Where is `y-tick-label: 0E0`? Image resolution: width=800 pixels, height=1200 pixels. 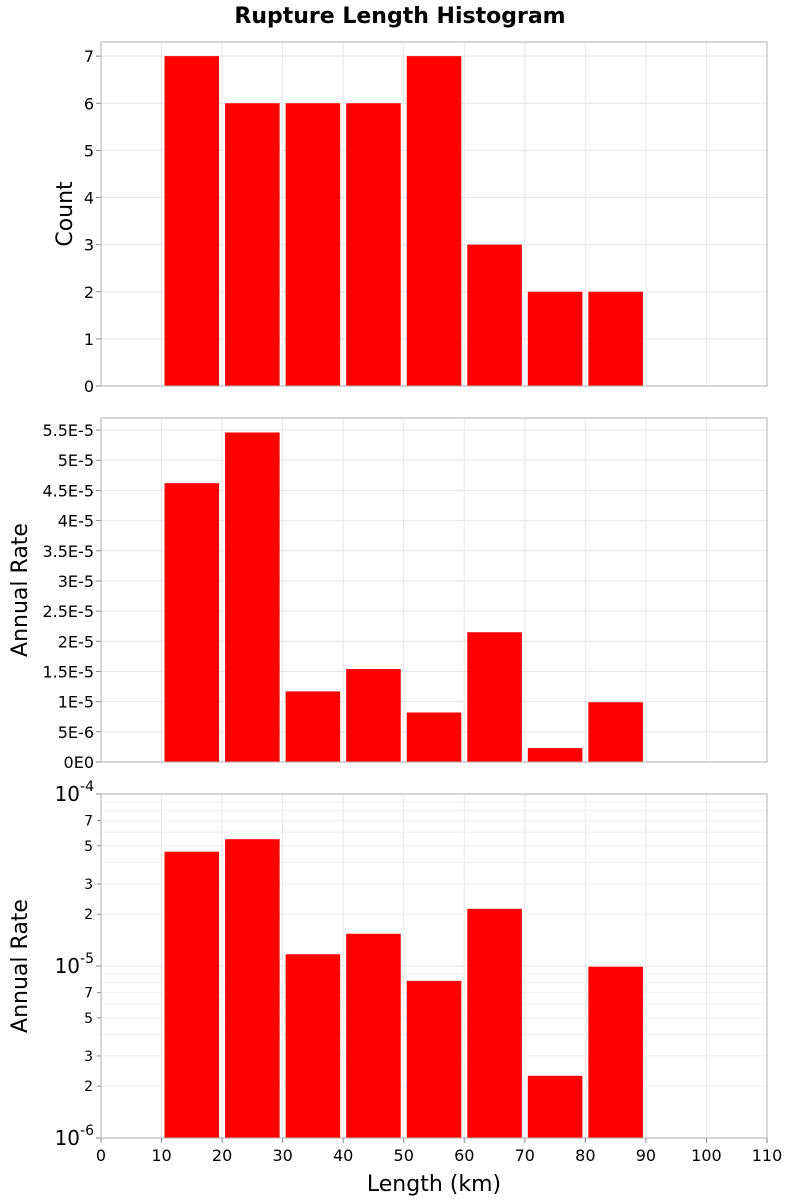 y-tick-label: 0E0 is located at coordinates (79, 762).